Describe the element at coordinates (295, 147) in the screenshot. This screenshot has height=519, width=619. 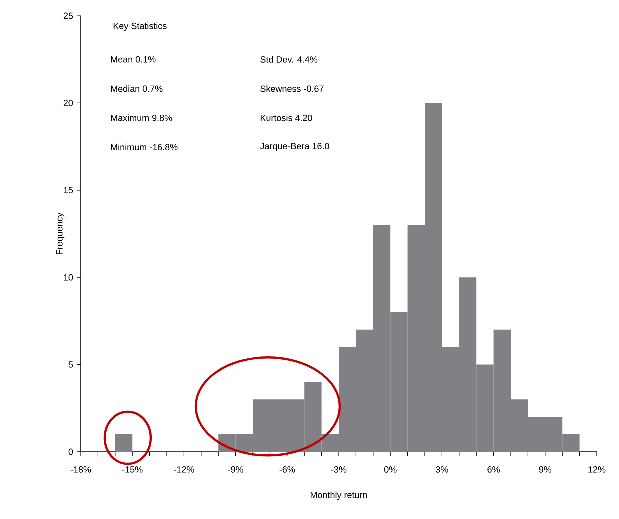
I see `annotation: Jarque-Bera 16.0` at that location.